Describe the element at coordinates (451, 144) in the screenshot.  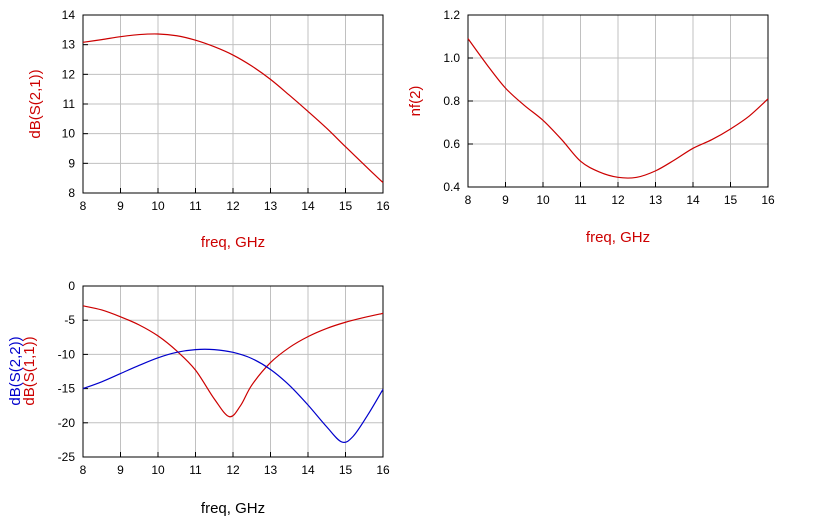
I see `y-tick-label: 0.6` at that location.